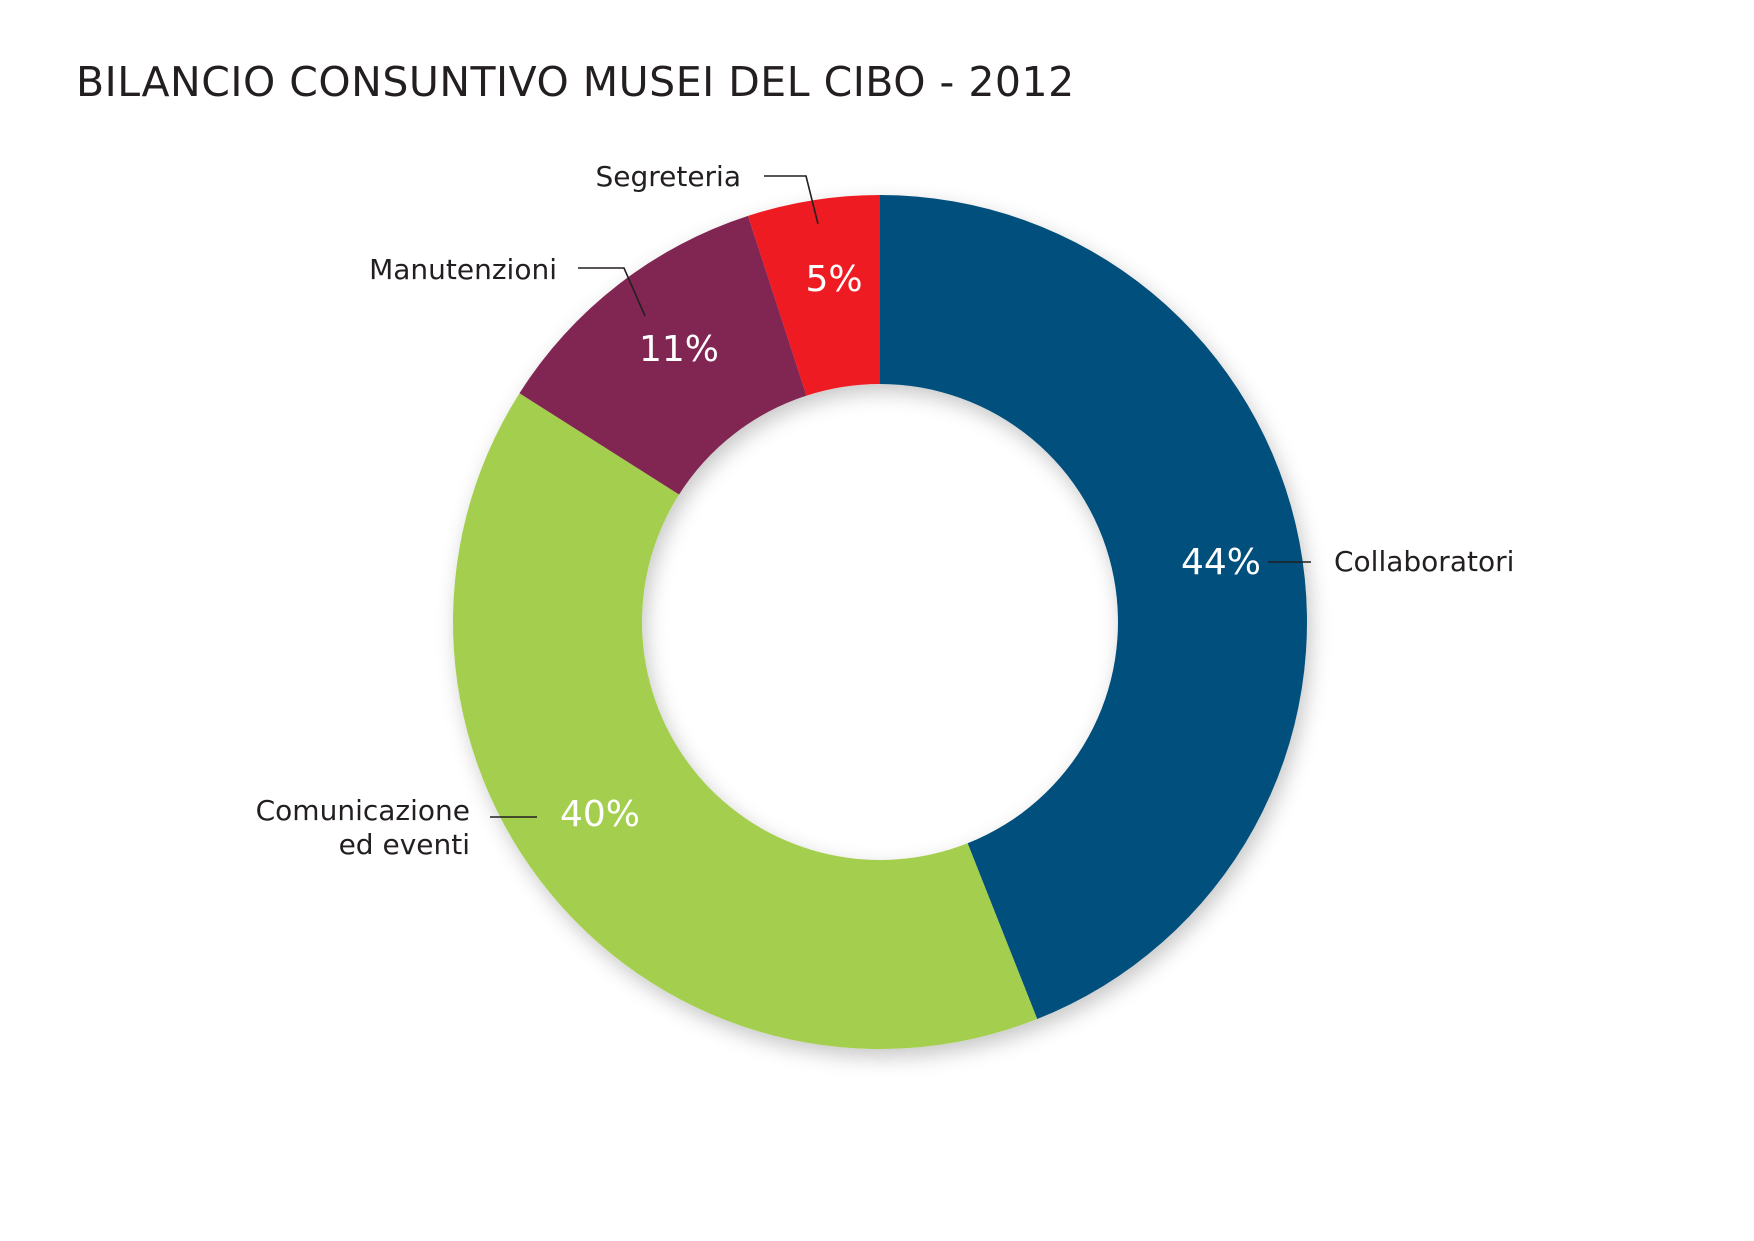 The width and height of the screenshot is (1754, 1241). What do you see at coordinates (679, 349) in the screenshot?
I see `value-label: 11%` at bounding box center [679, 349].